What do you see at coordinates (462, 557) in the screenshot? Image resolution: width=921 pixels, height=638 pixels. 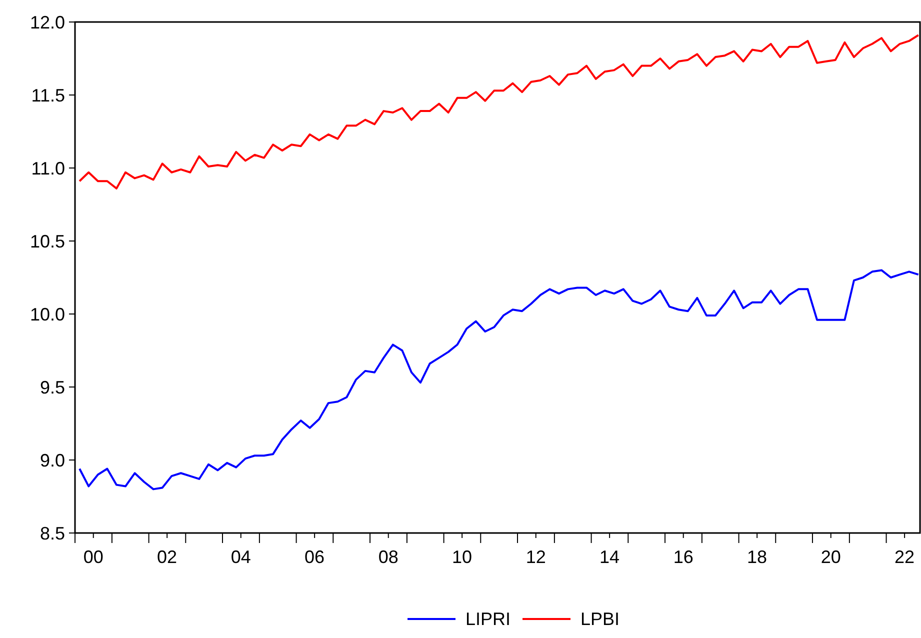 I see `x-tick-label: 10` at bounding box center [462, 557].